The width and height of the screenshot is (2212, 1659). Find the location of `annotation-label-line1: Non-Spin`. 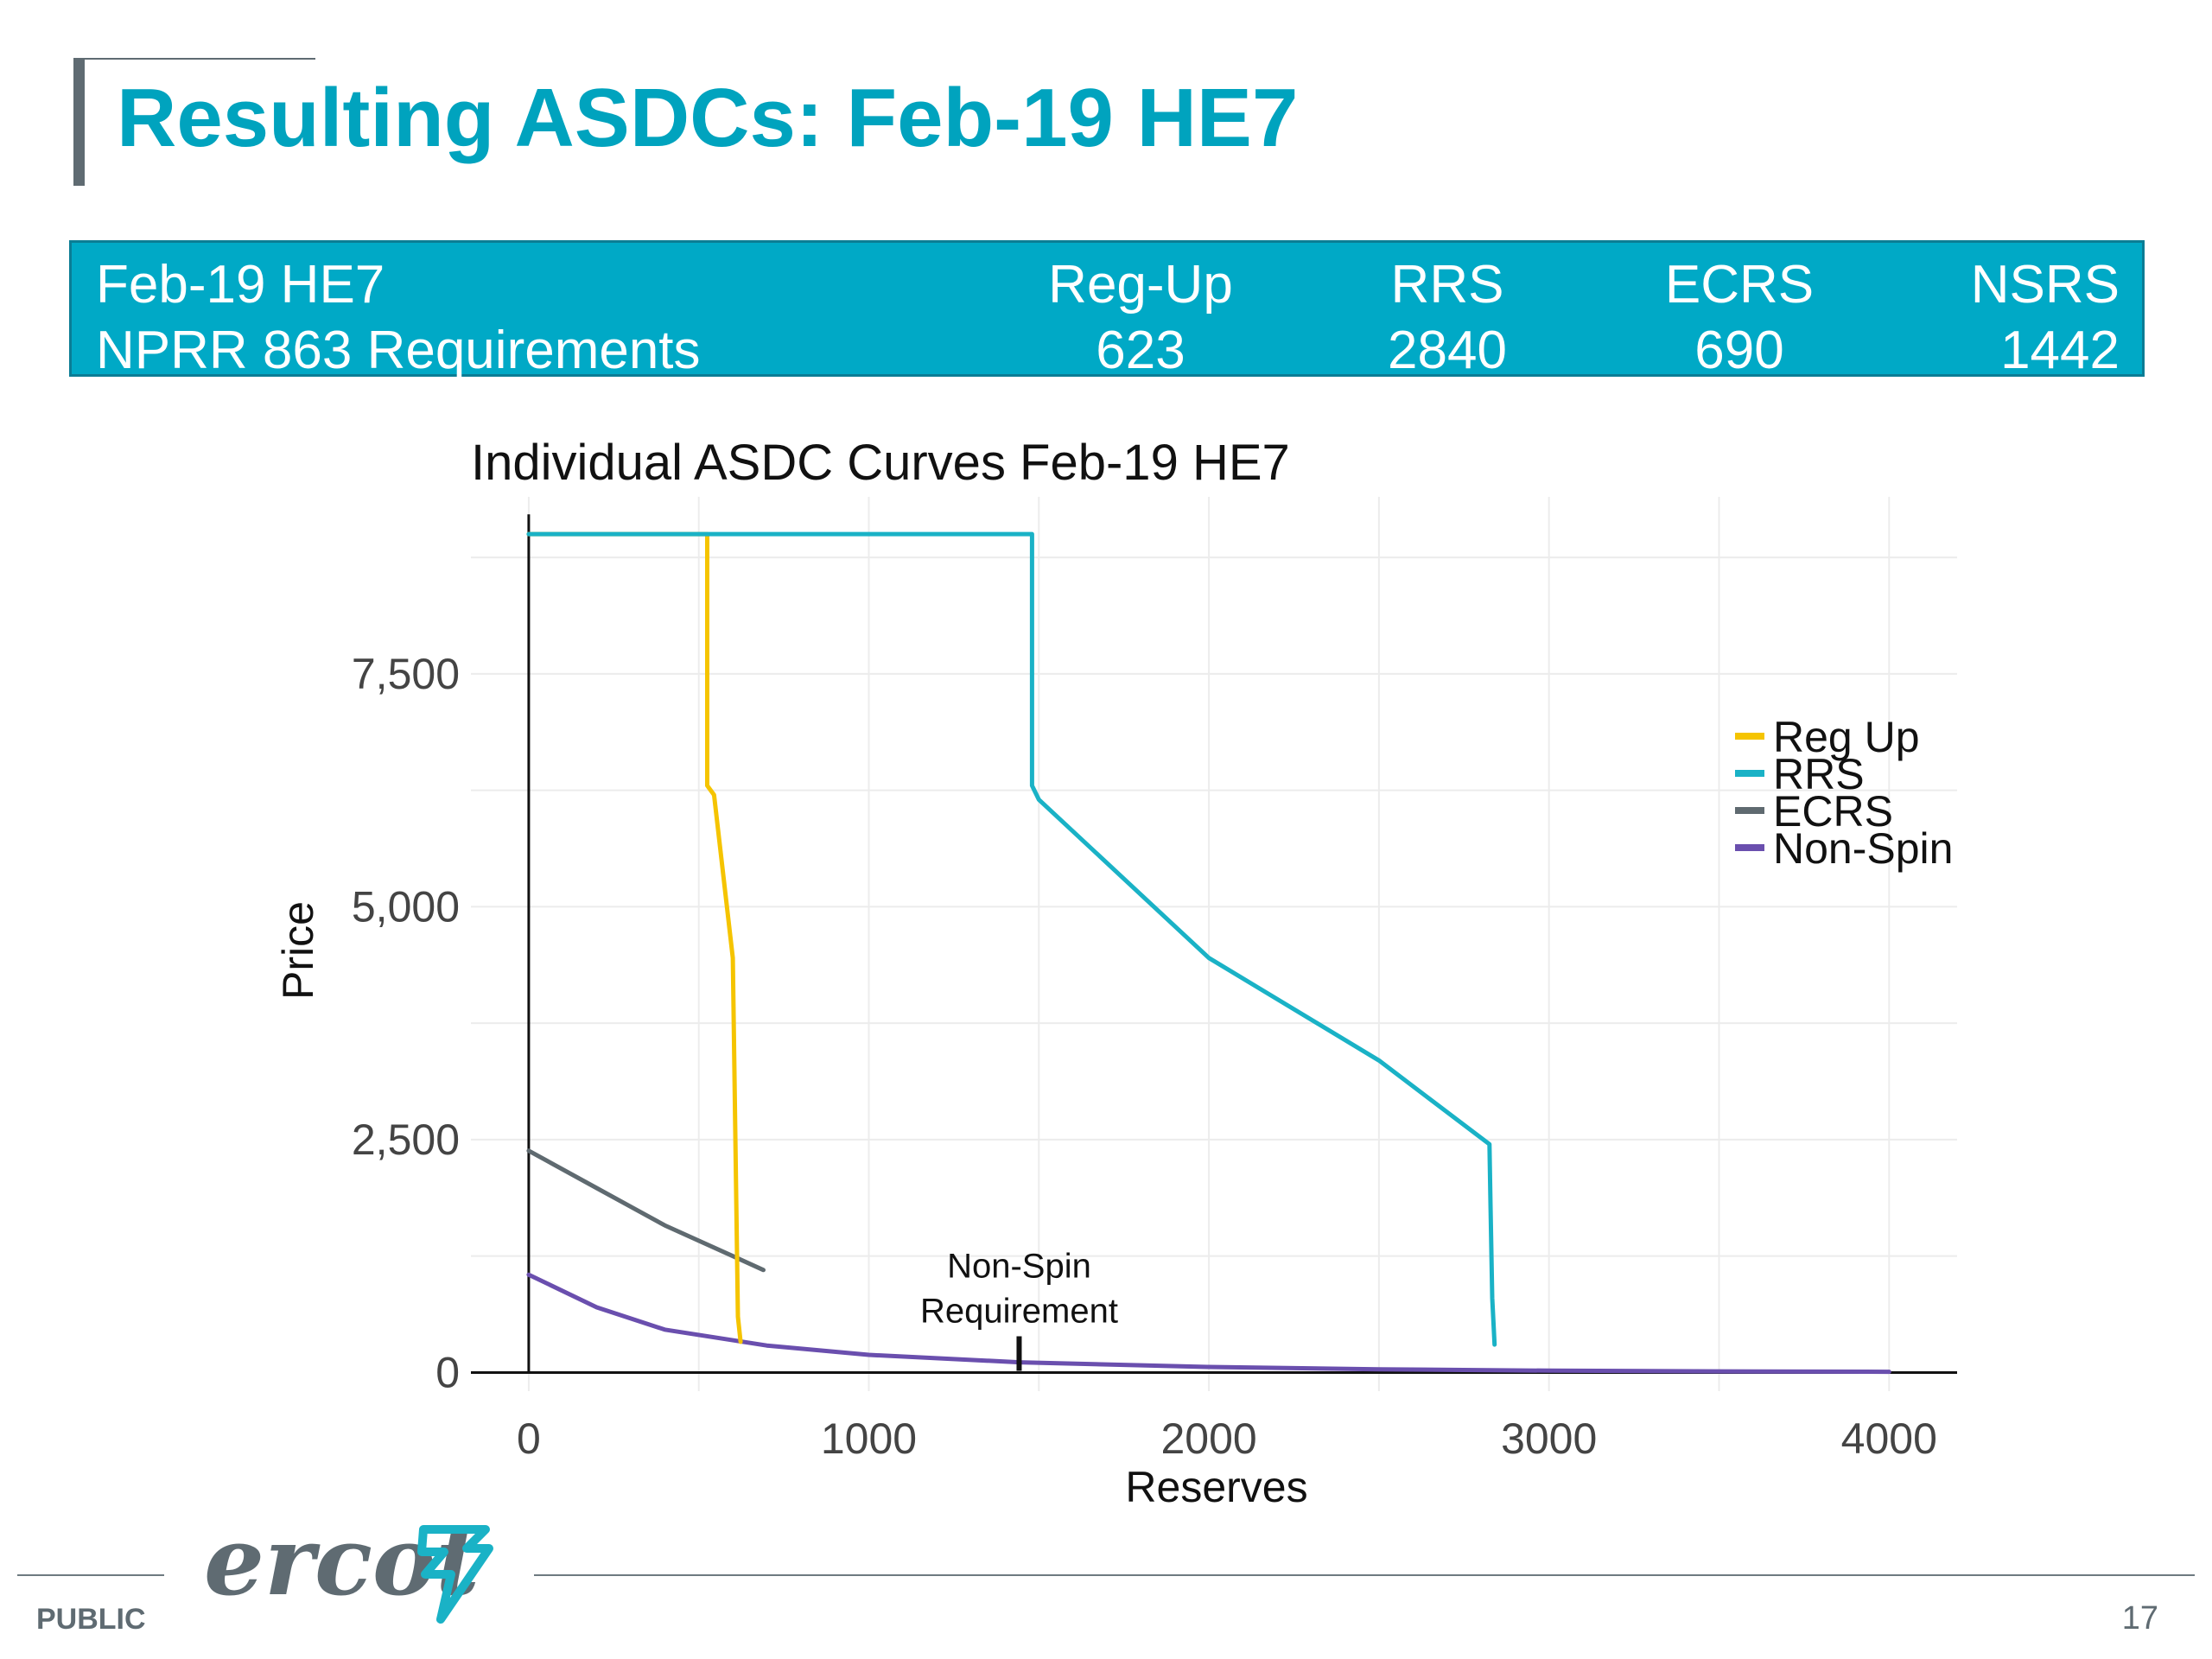

annotation-label-line1: Non-Spin is located at coordinates (1019, 1266).